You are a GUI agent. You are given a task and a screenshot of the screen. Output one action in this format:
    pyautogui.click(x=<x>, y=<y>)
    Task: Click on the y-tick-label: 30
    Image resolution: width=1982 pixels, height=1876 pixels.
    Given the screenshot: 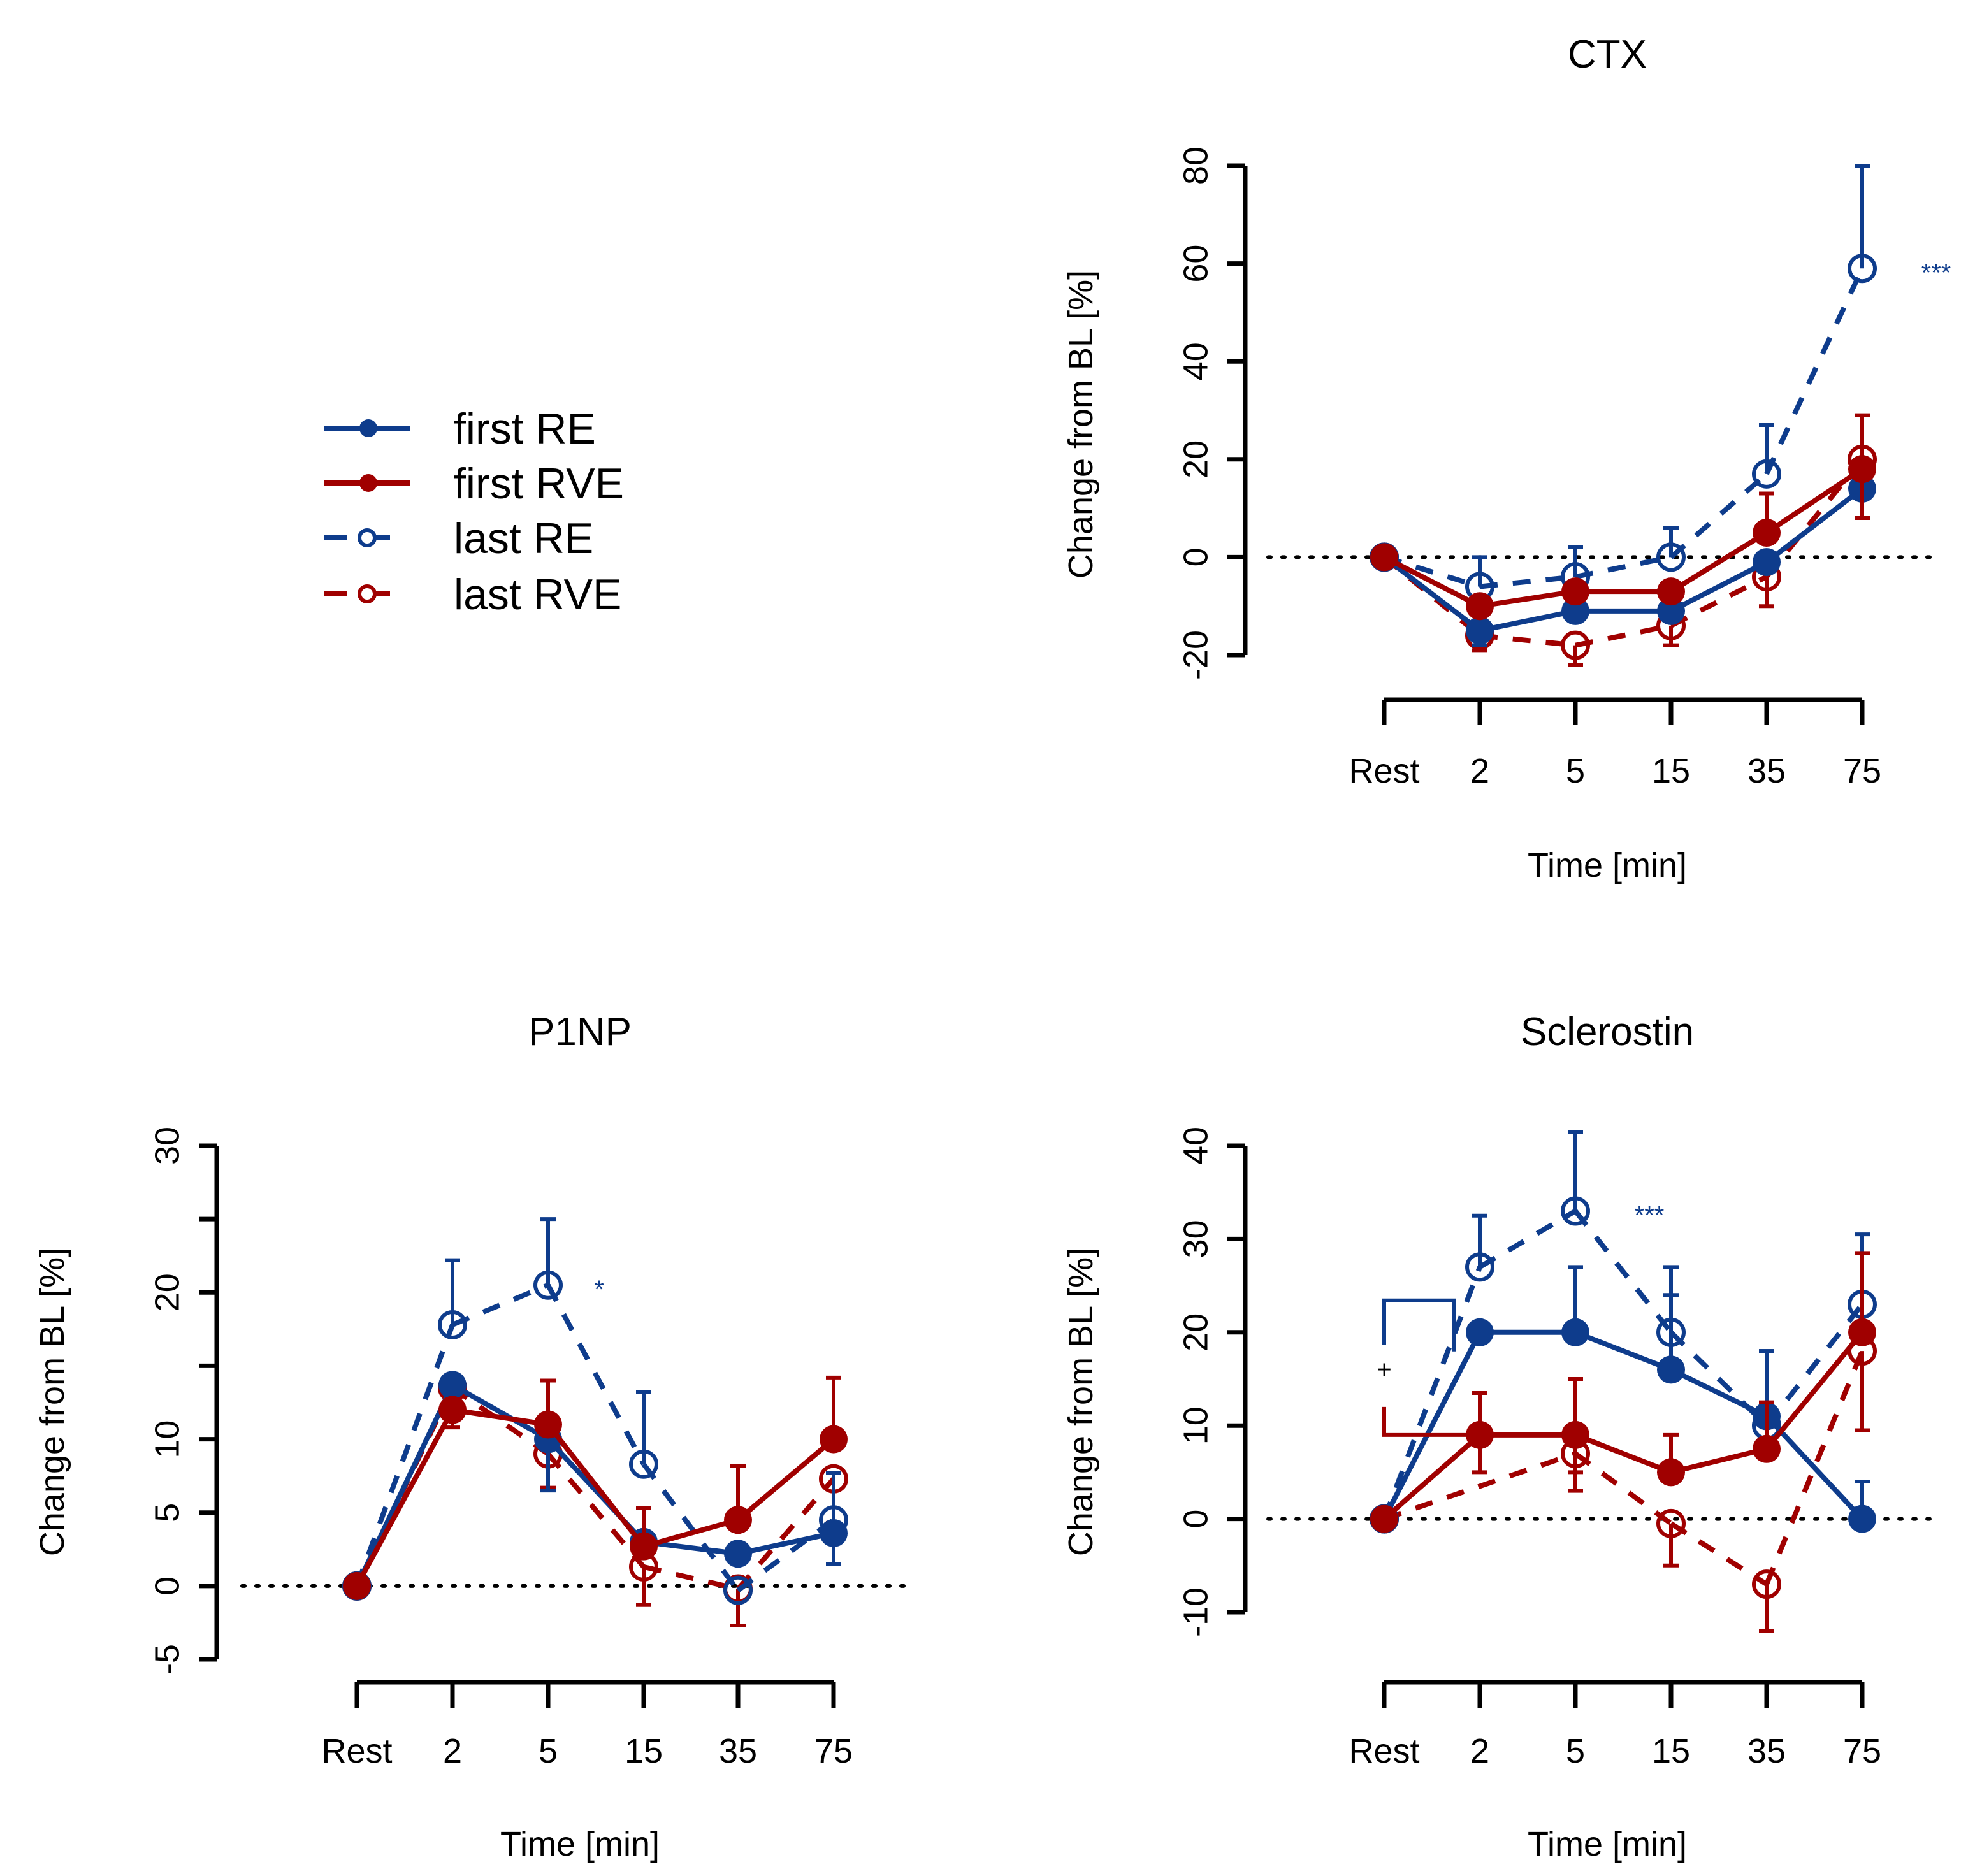 What is the action you would take?
    pyautogui.click(x=167, y=1146)
    